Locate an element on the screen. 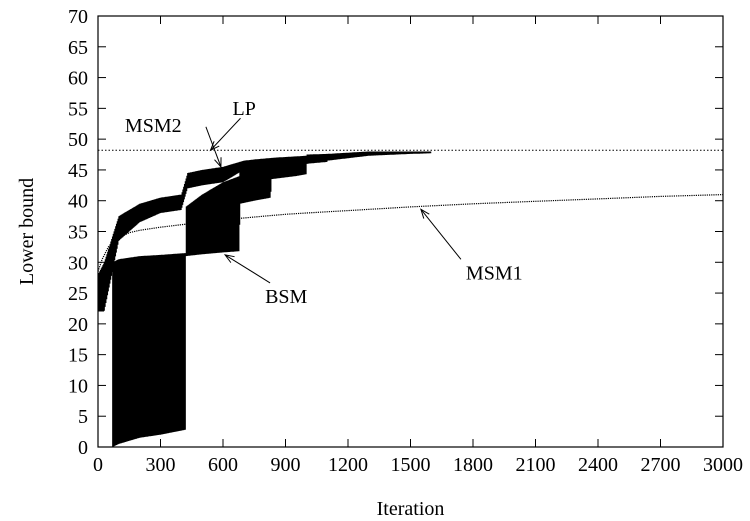 This screenshot has height=521, width=750. x-tick-label: 1800 is located at coordinates (473, 465).